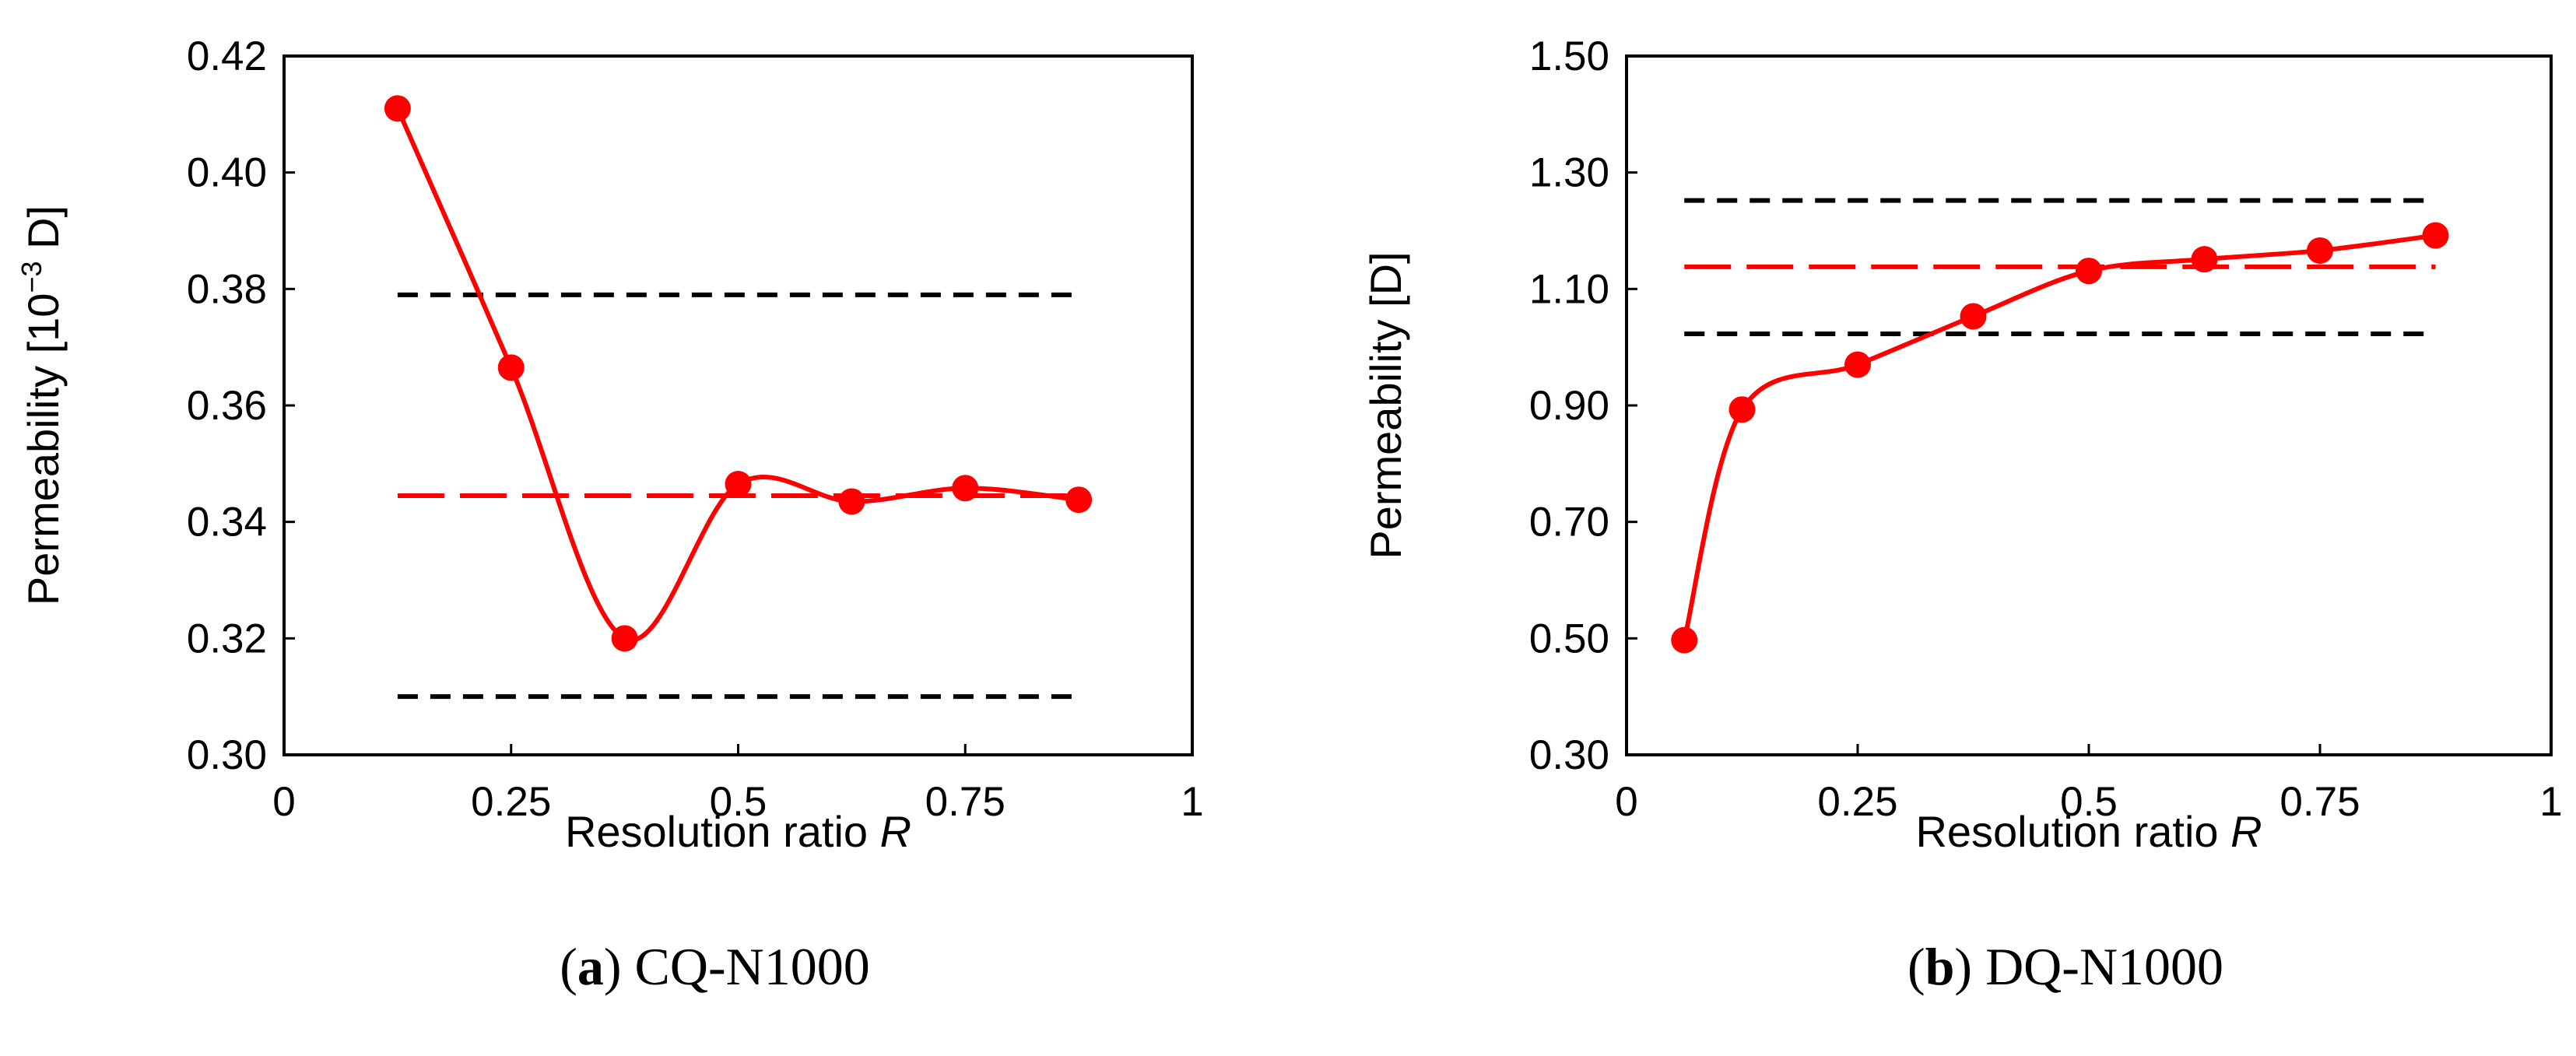 This screenshot has height=1056, width=2576. Describe the element at coordinates (1569, 638) in the screenshot. I see `y-tick-label: 0.50` at that location.